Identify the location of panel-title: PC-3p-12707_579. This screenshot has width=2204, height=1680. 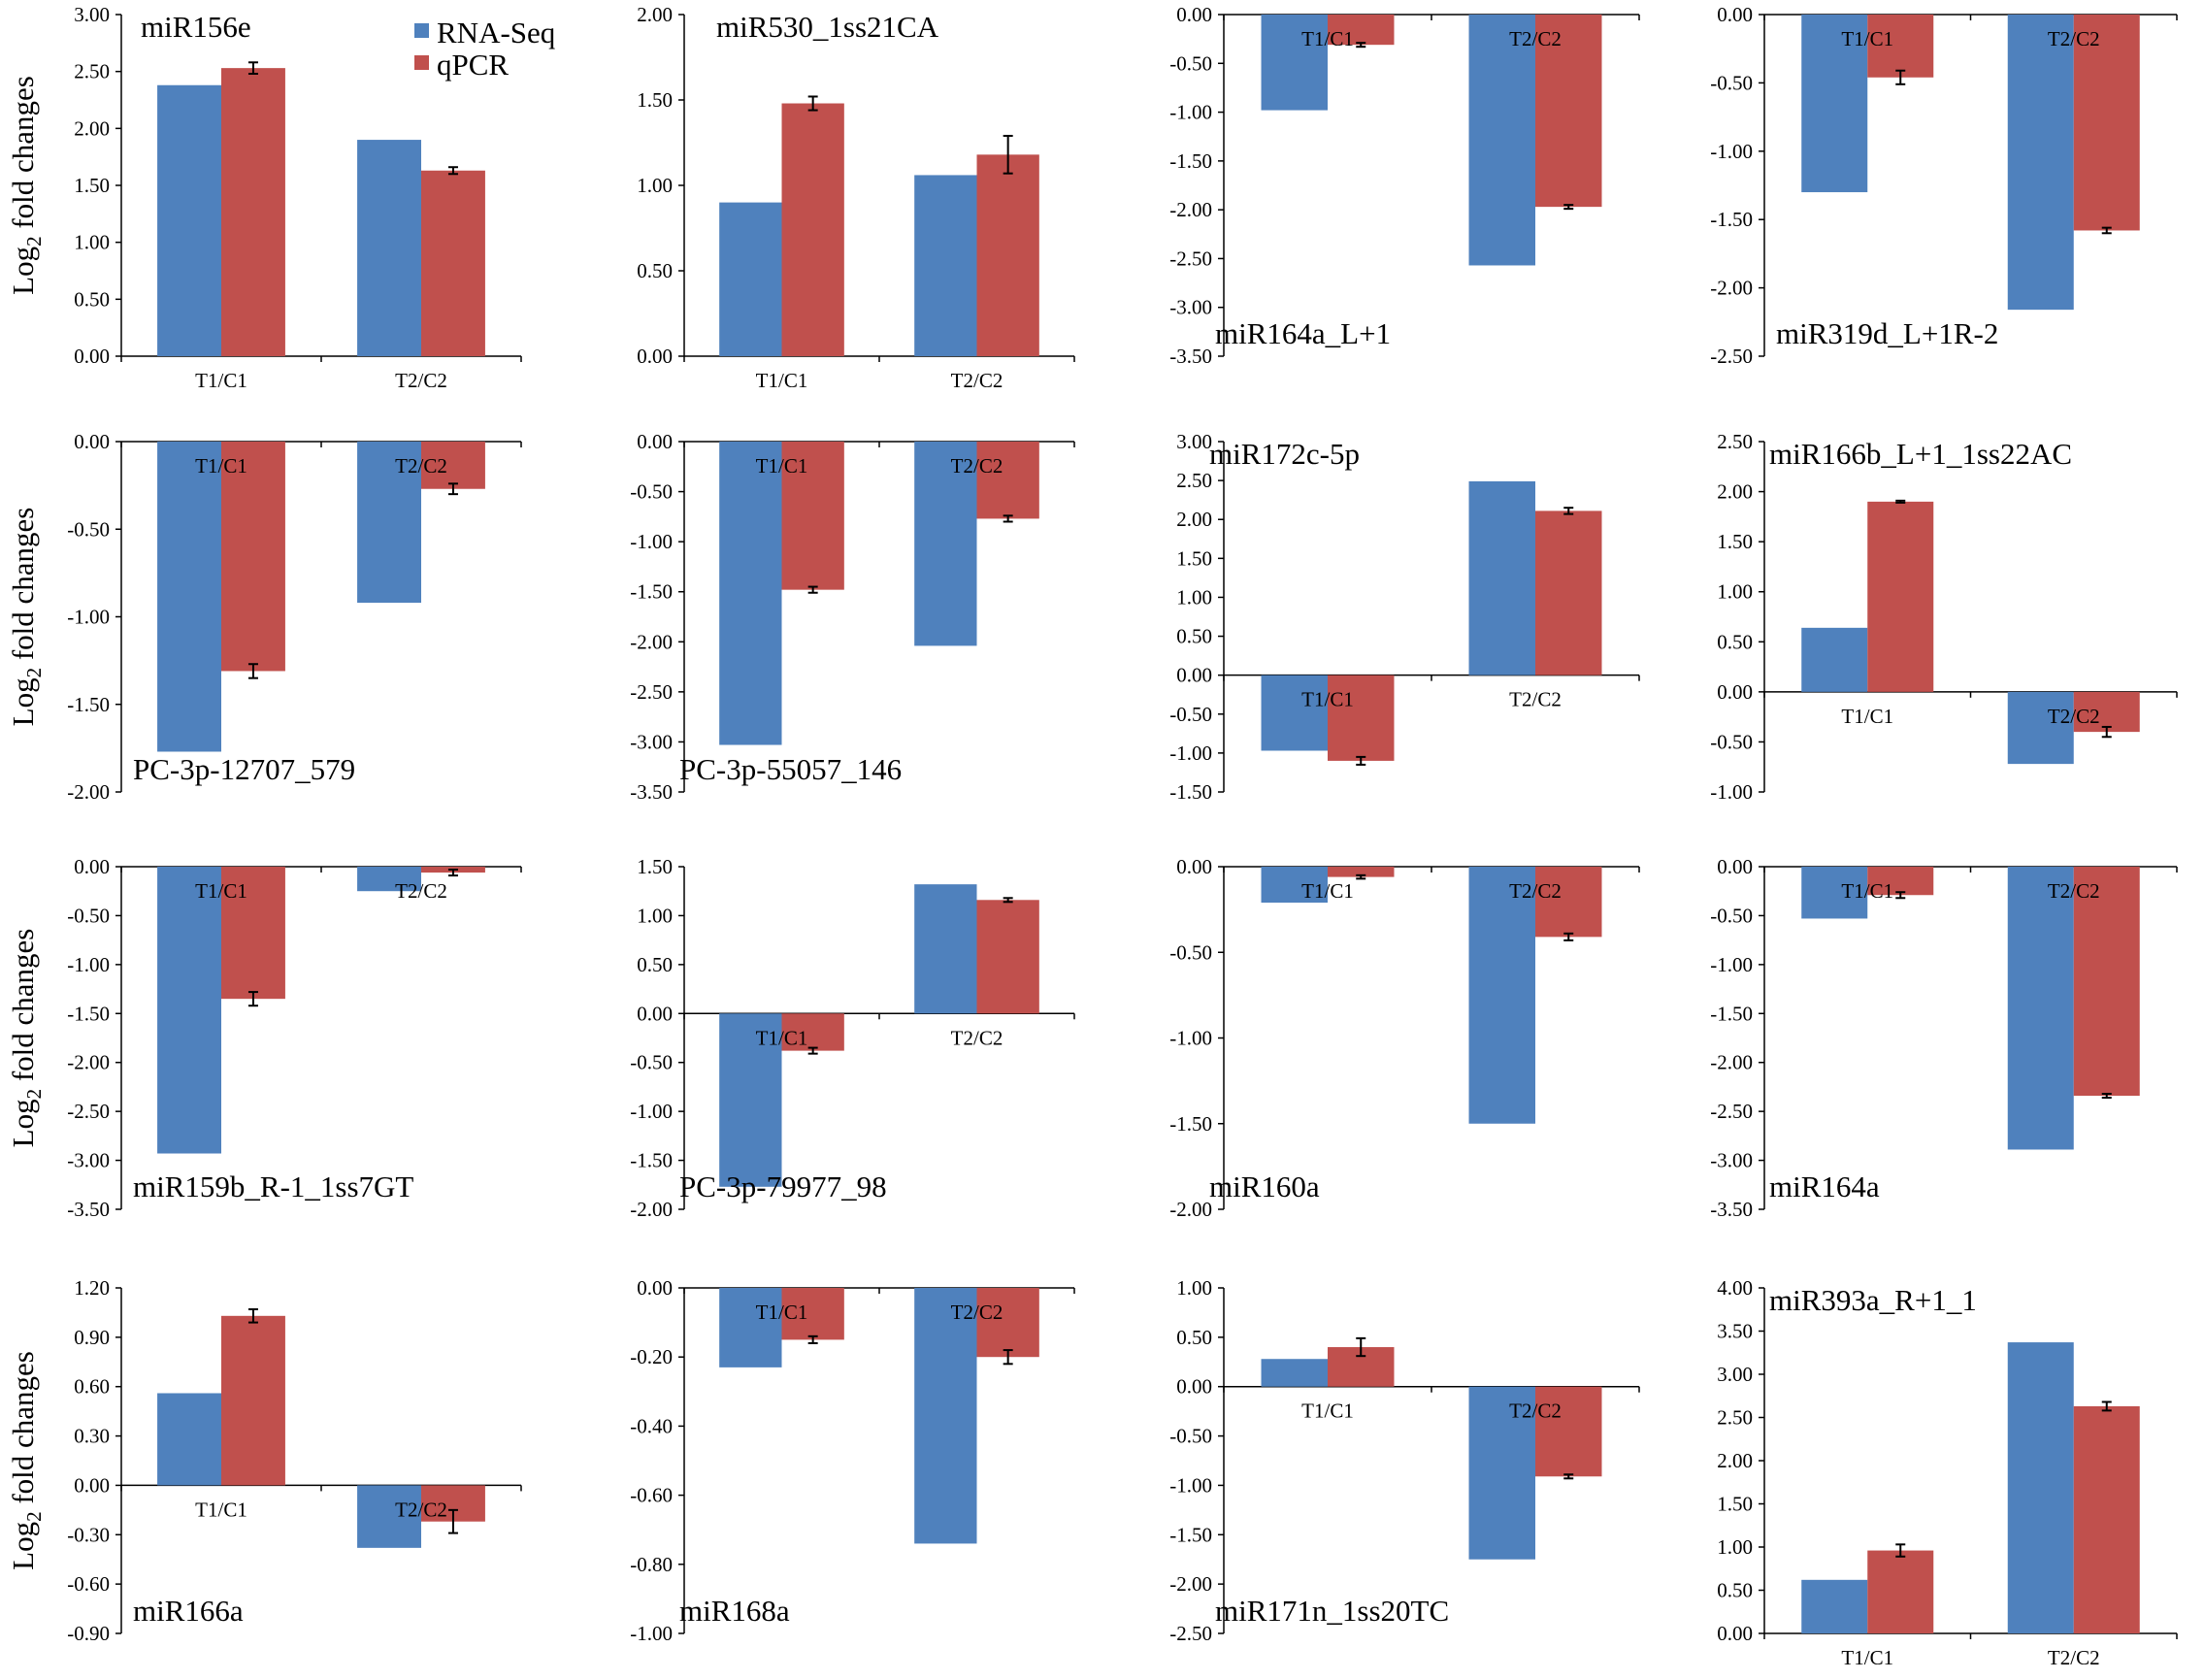
(244, 769).